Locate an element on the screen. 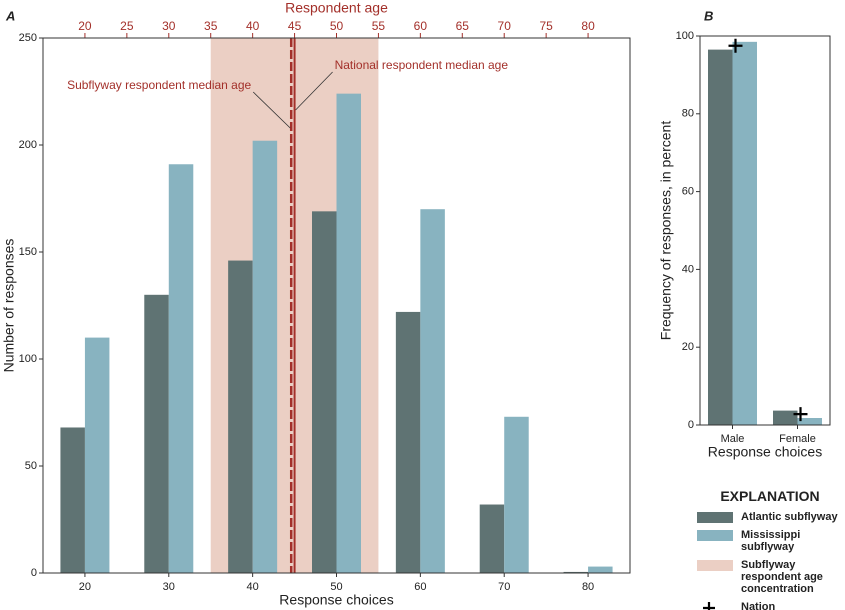 The width and height of the screenshot is (845, 610). x2-tick-label: 65 is located at coordinates (463, 26).